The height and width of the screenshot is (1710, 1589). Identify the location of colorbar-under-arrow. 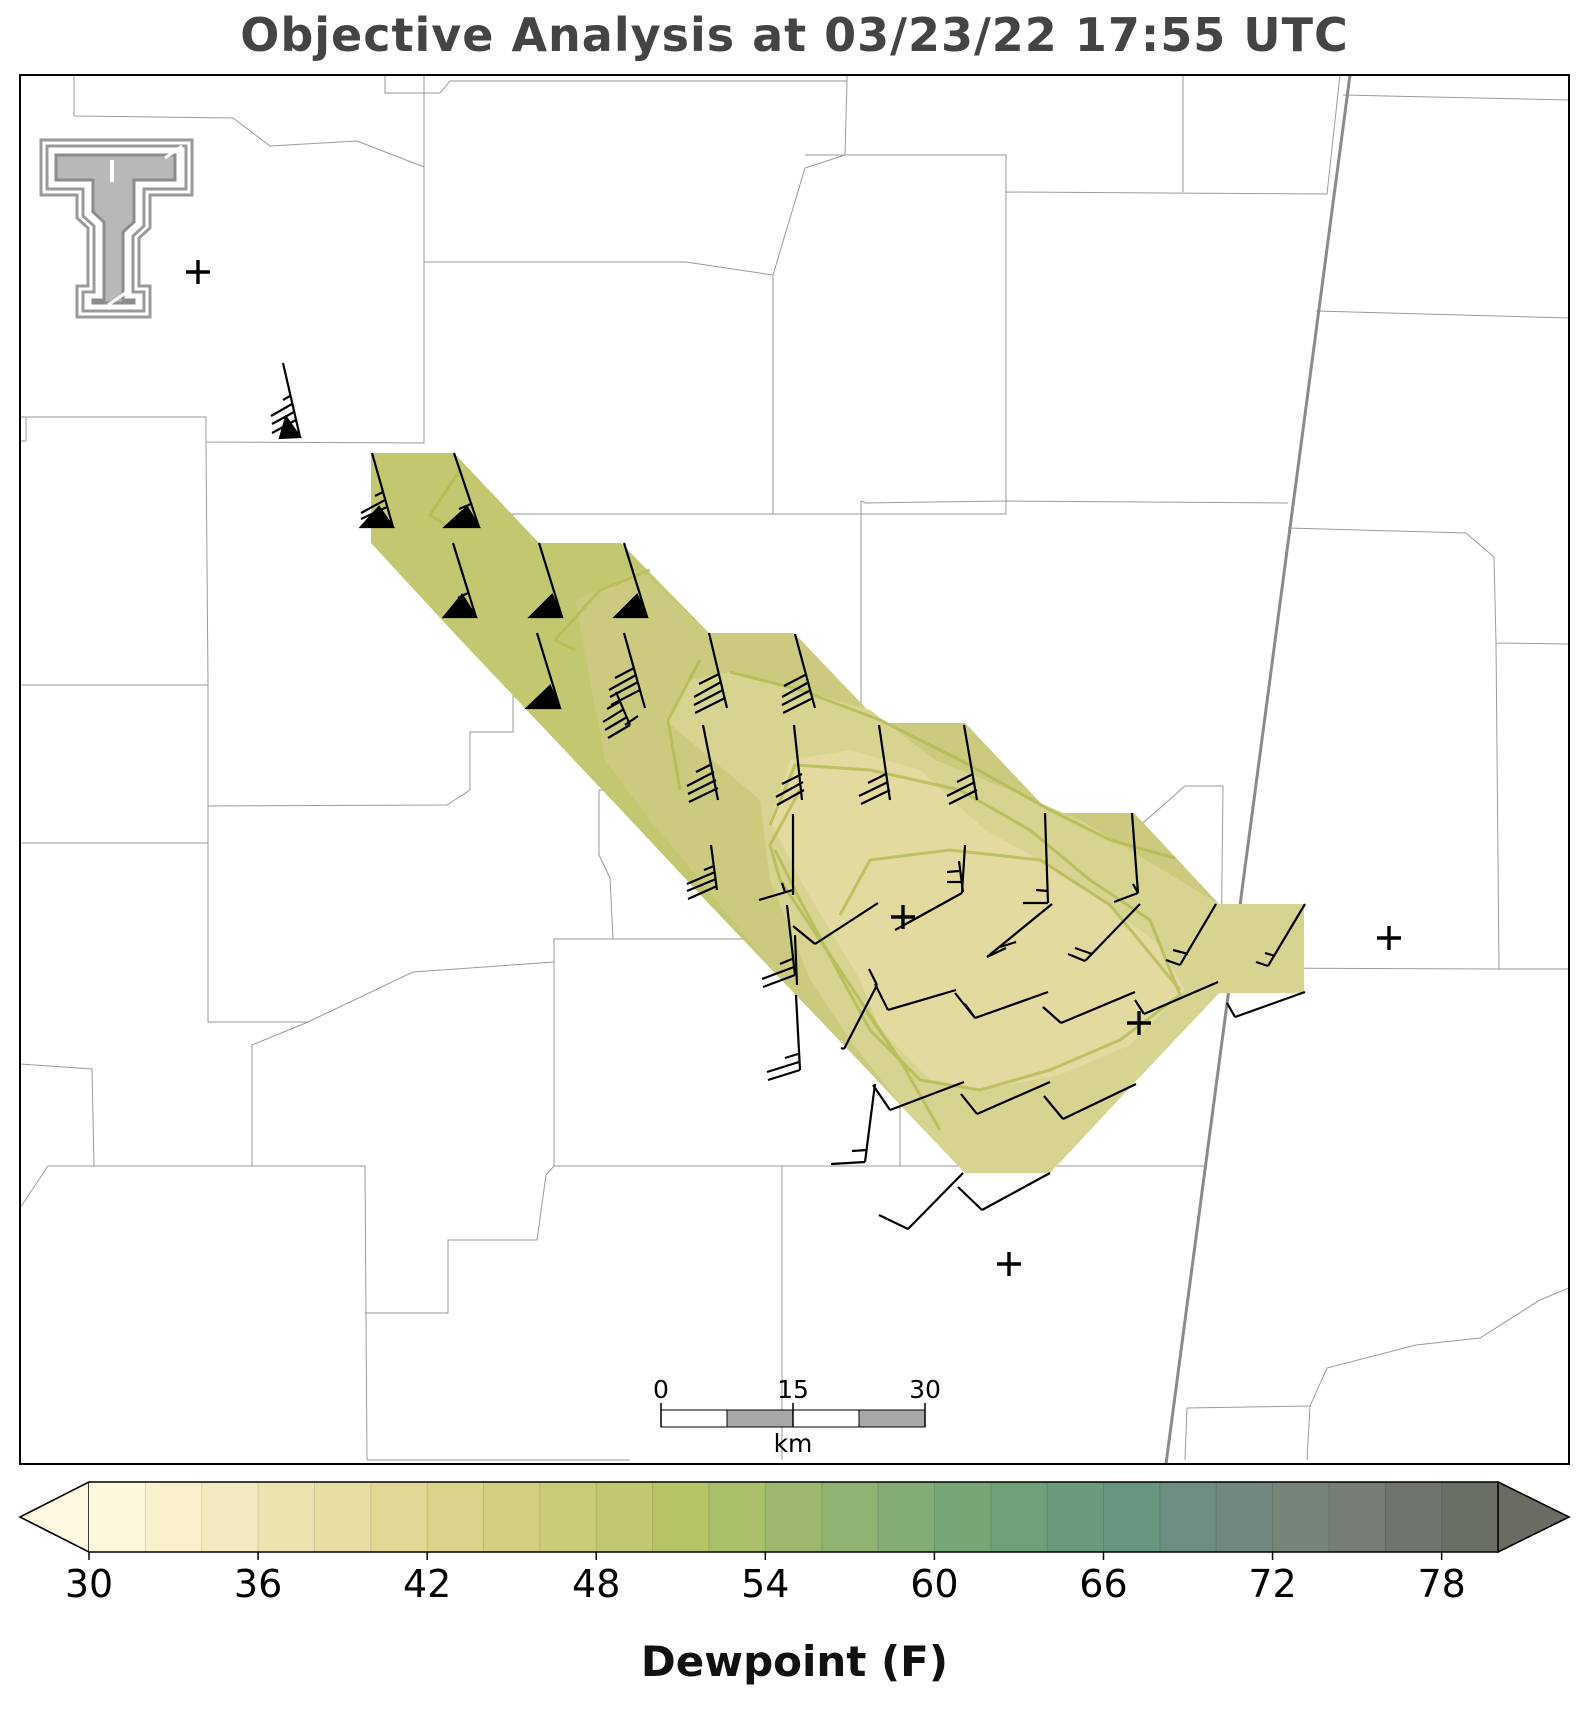
(54, 1517).